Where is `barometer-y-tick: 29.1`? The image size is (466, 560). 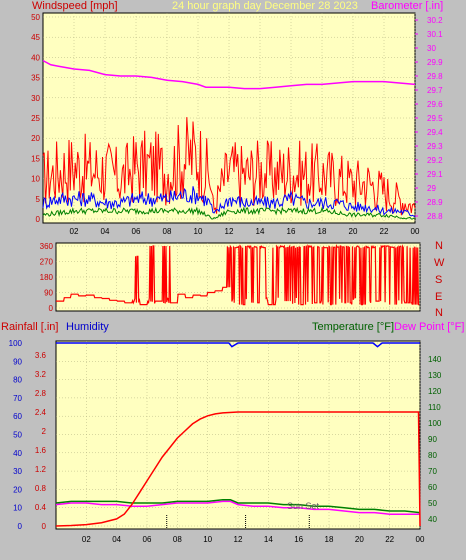
barometer-y-tick: 29.1 is located at coordinates (435, 174).